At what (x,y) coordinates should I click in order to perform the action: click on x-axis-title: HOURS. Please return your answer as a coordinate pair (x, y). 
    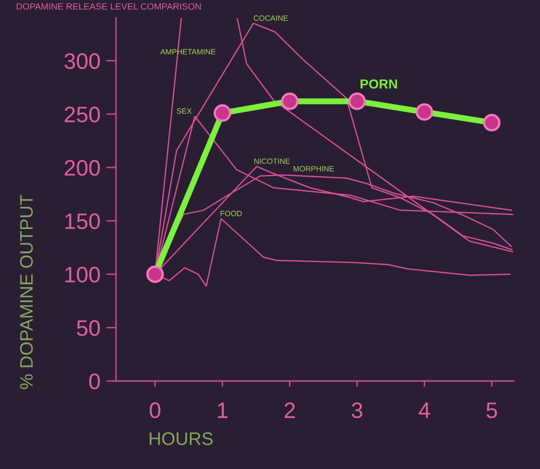
    Looking at the image, I should click on (181, 439).